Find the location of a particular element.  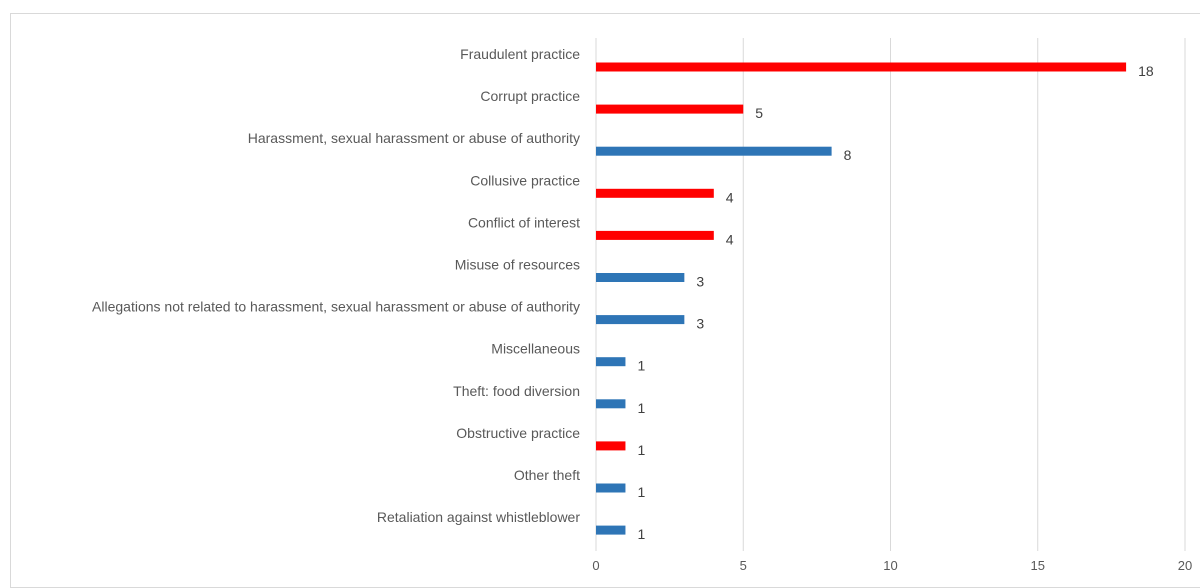

category-label: Miscellaneous is located at coordinates (535, 349).